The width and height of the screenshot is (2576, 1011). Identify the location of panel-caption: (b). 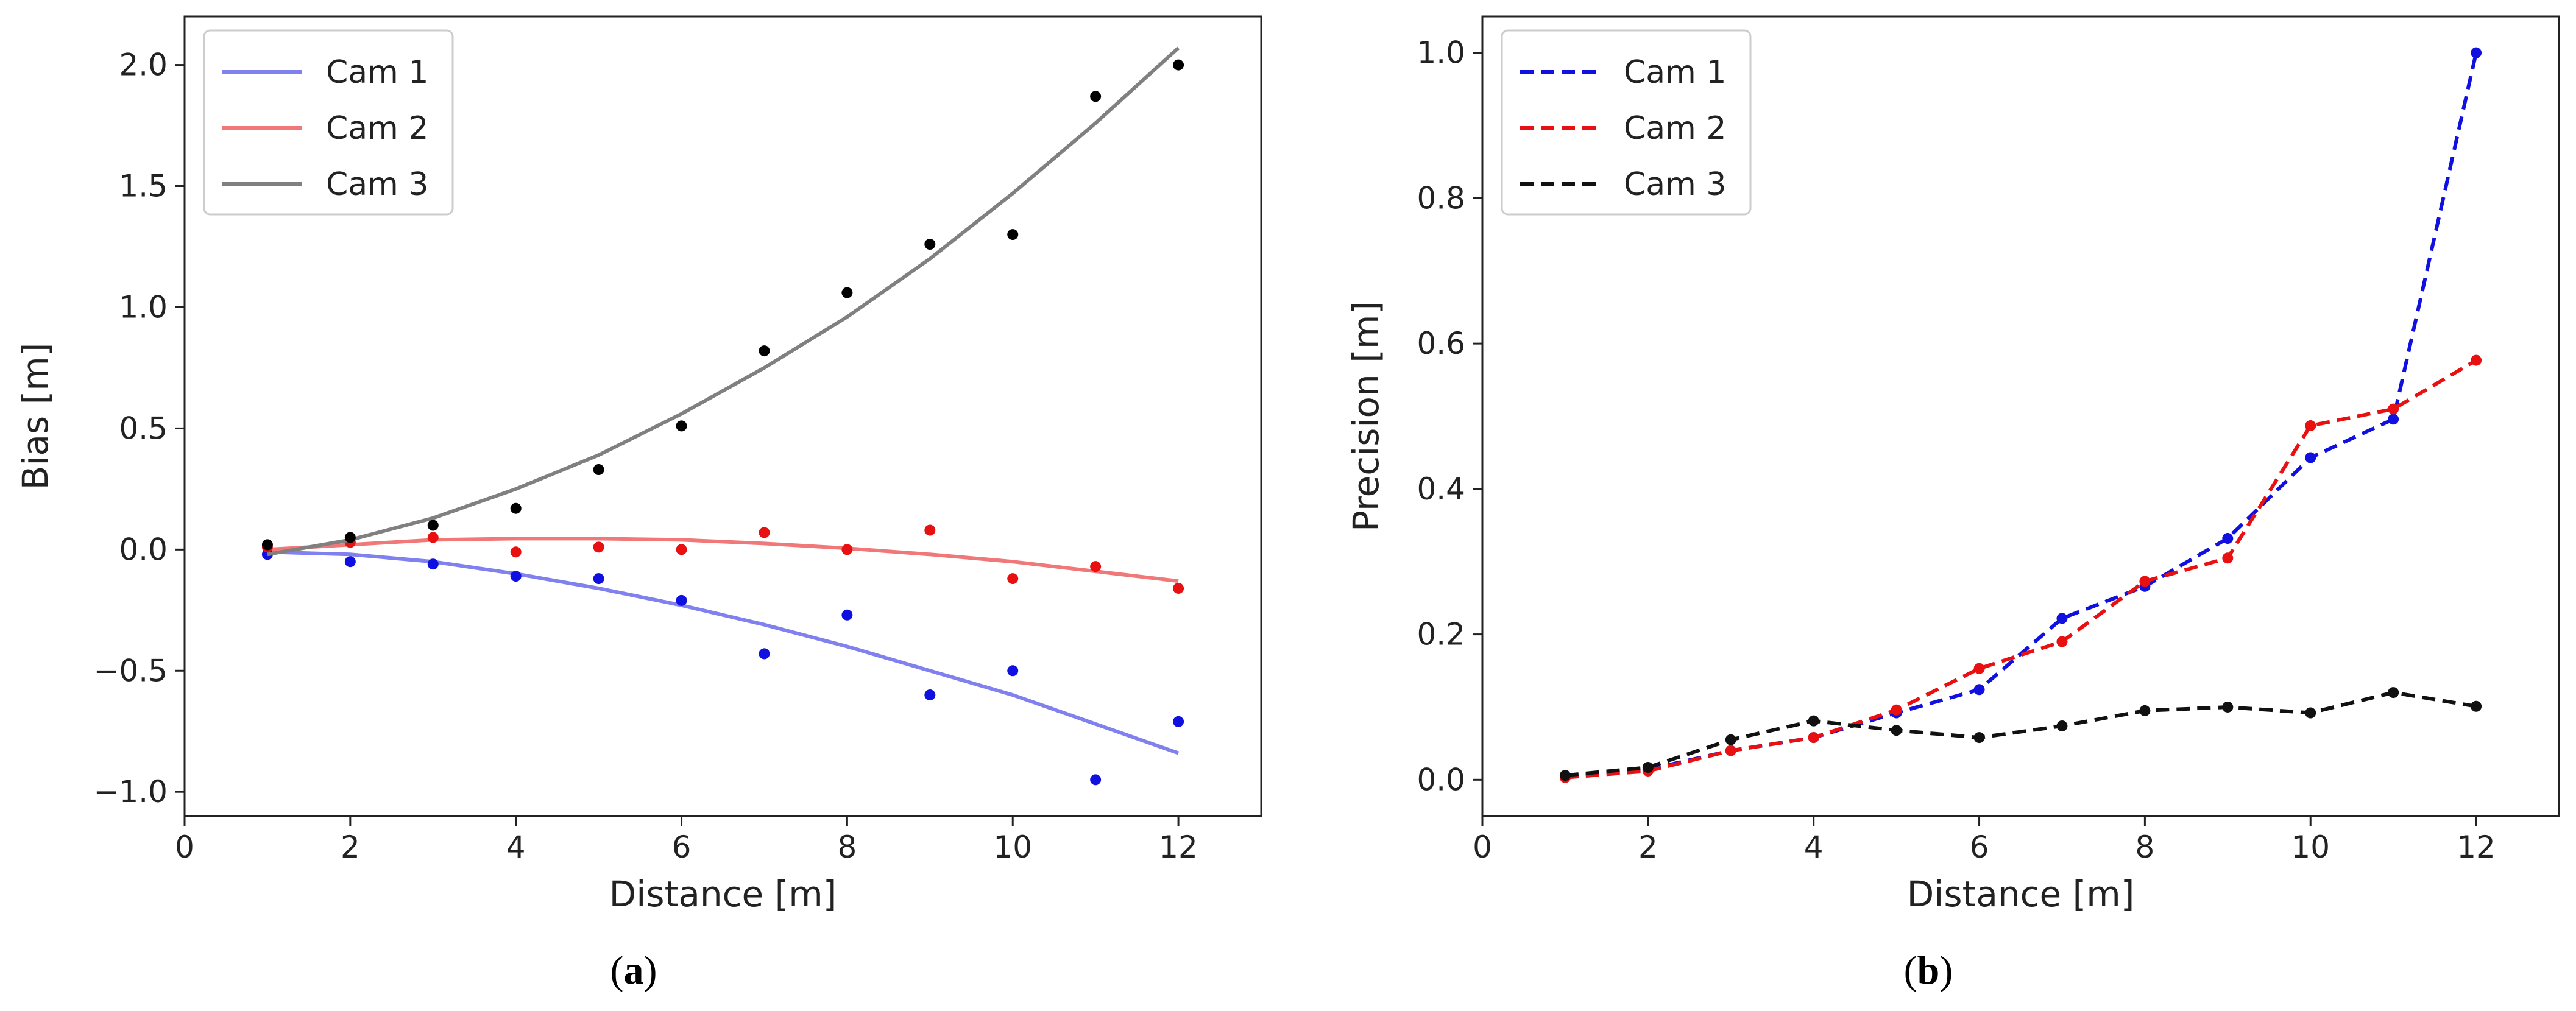
(1928, 970).